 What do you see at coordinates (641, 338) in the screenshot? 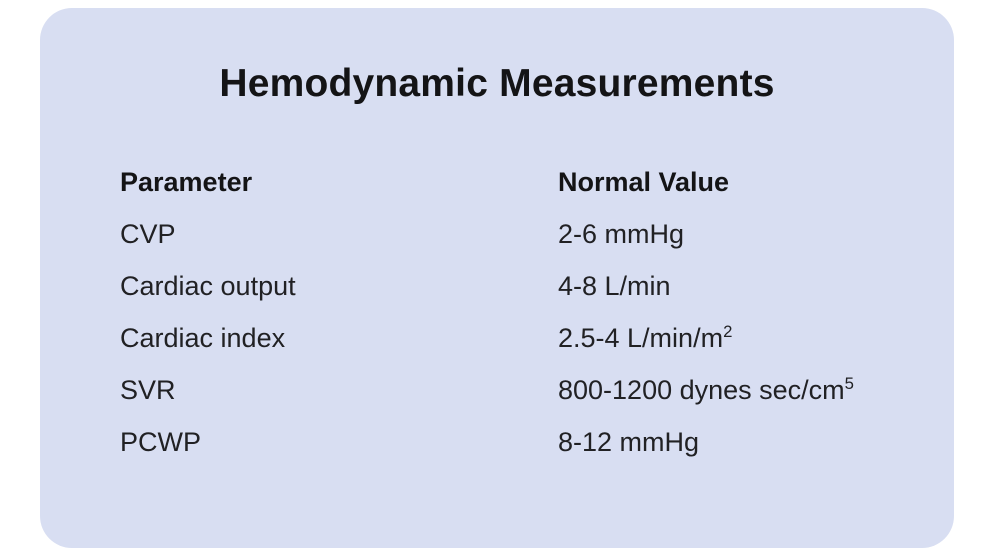
I see `value-text: 2.5-4 L/min/m` at bounding box center [641, 338].